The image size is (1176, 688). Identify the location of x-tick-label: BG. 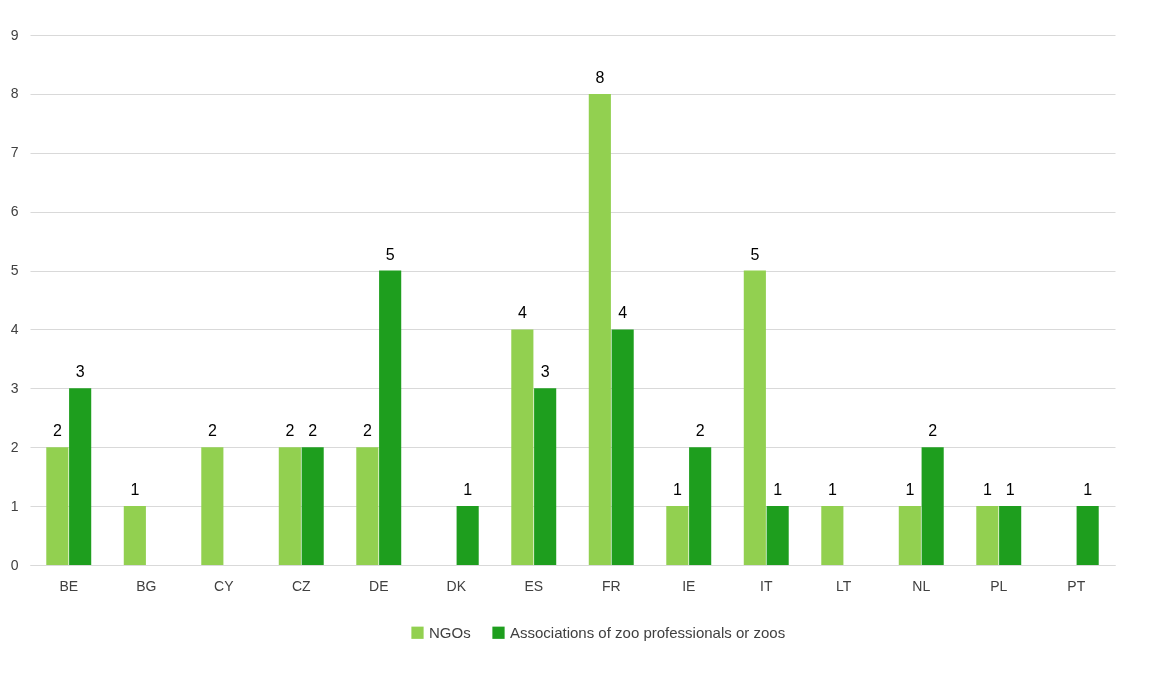
(146, 585).